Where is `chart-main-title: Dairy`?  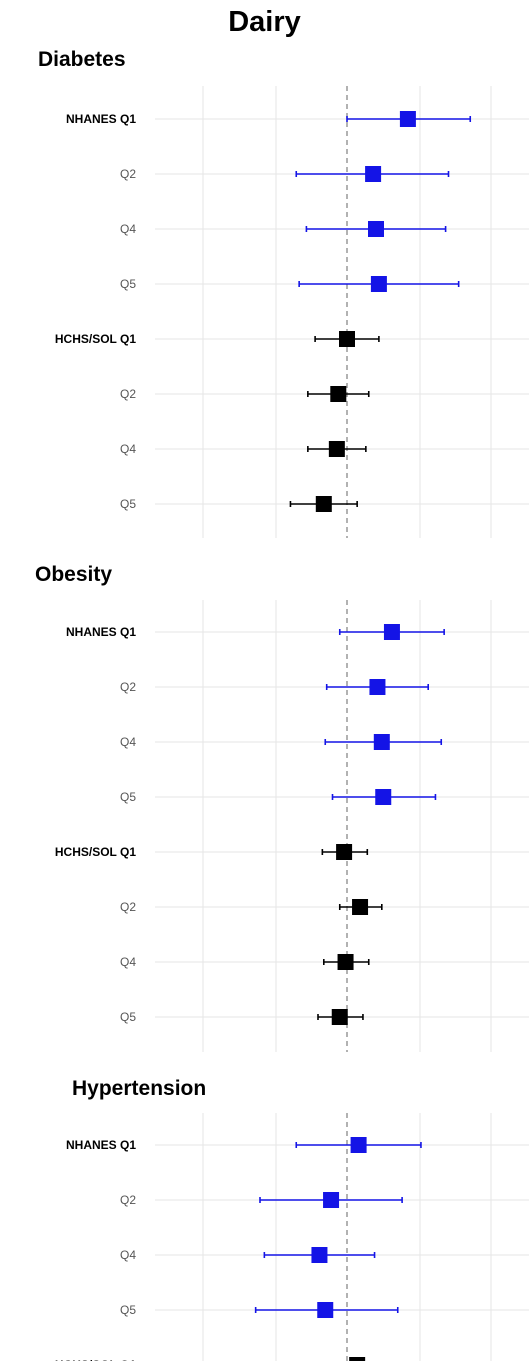 chart-main-title: Dairy is located at coordinates (264, 22).